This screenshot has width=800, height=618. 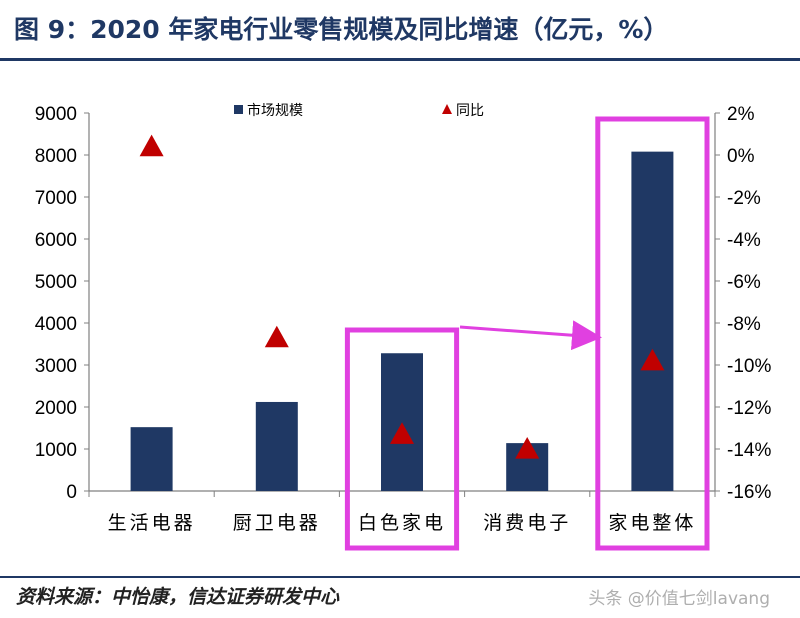 What do you see at coordinates (238, 109) in the screenshot?
I see `legend-bar-swatch` at bounding box center [238, 109].